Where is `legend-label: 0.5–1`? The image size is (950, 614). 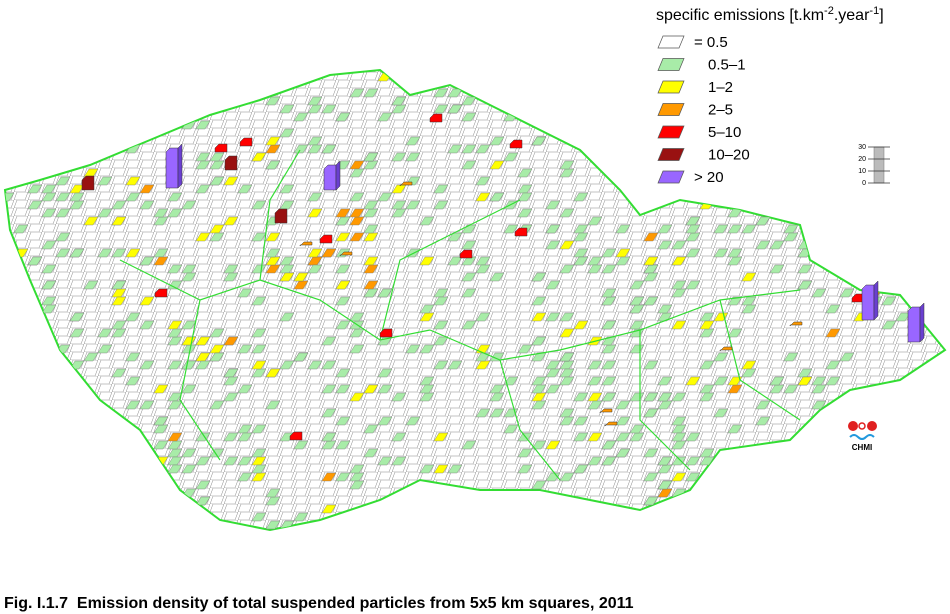
legend-label: 0.5–1 is located at coordinates (727, 65).